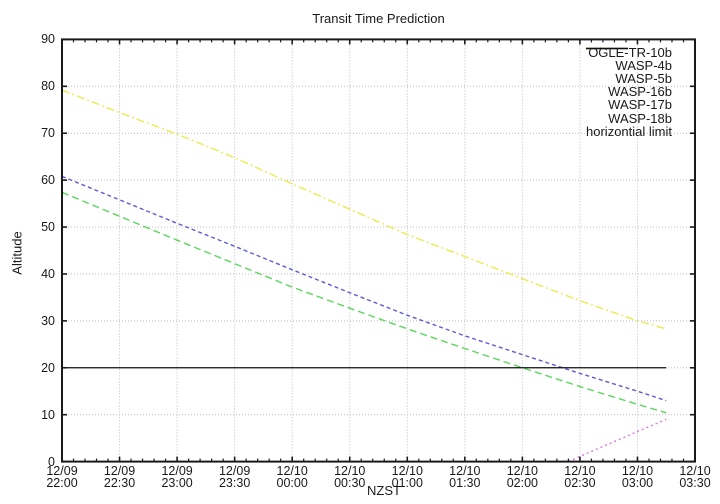  What do you see at coordinates (350, 483) in the screenshot?
I see `x-tick-time: 00:30` at bounding box center [350, 483].